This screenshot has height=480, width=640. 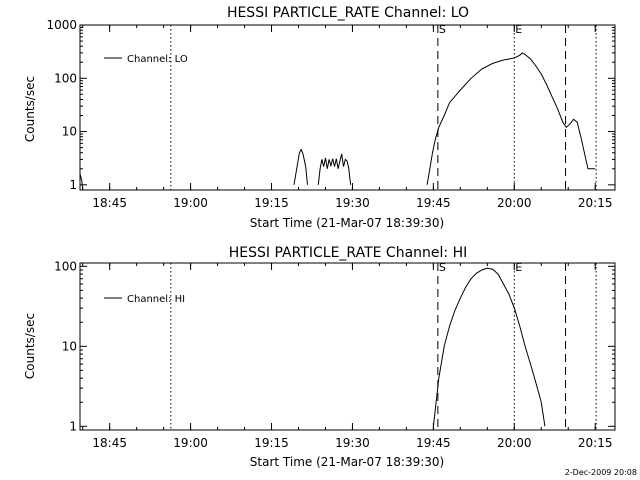 I want to click on lo-chart-title: HESSI PARTICLE_RATE Channel: LO, so click(x=348, y=13).